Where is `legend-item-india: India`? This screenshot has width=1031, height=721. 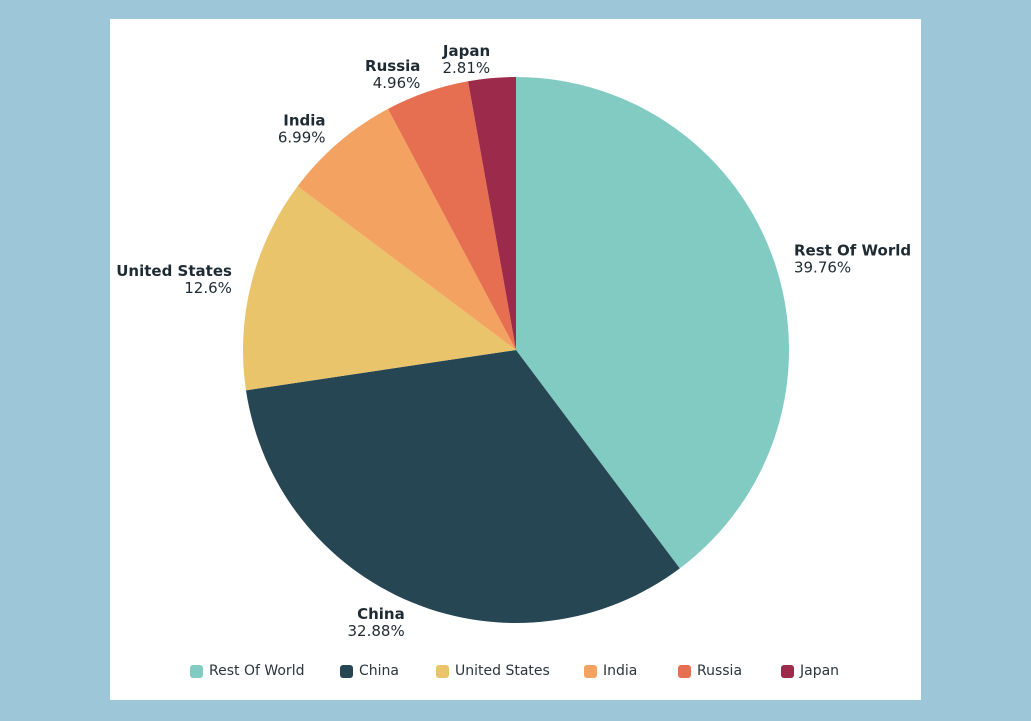 legend-item-india: India is located at coordinates (610, 671).